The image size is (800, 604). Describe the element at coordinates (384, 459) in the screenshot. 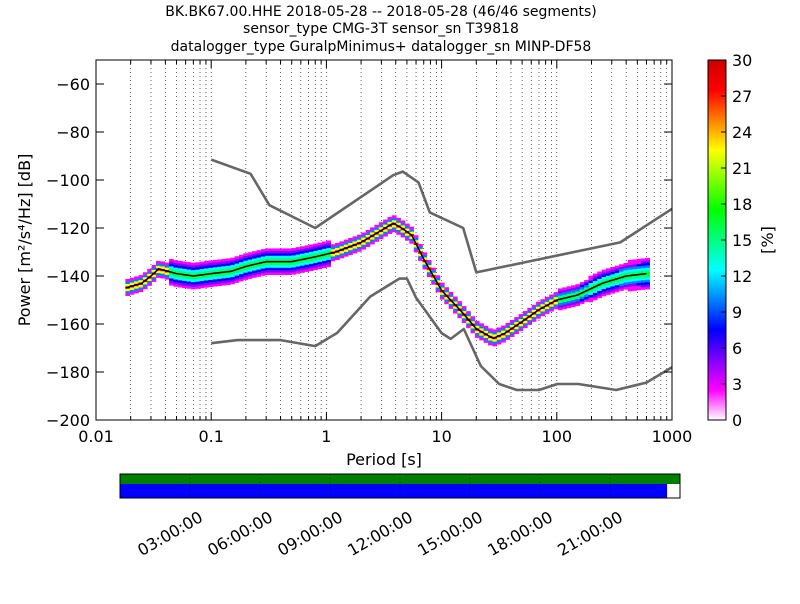

I see `x-axis-label: Period [s]` at that location.